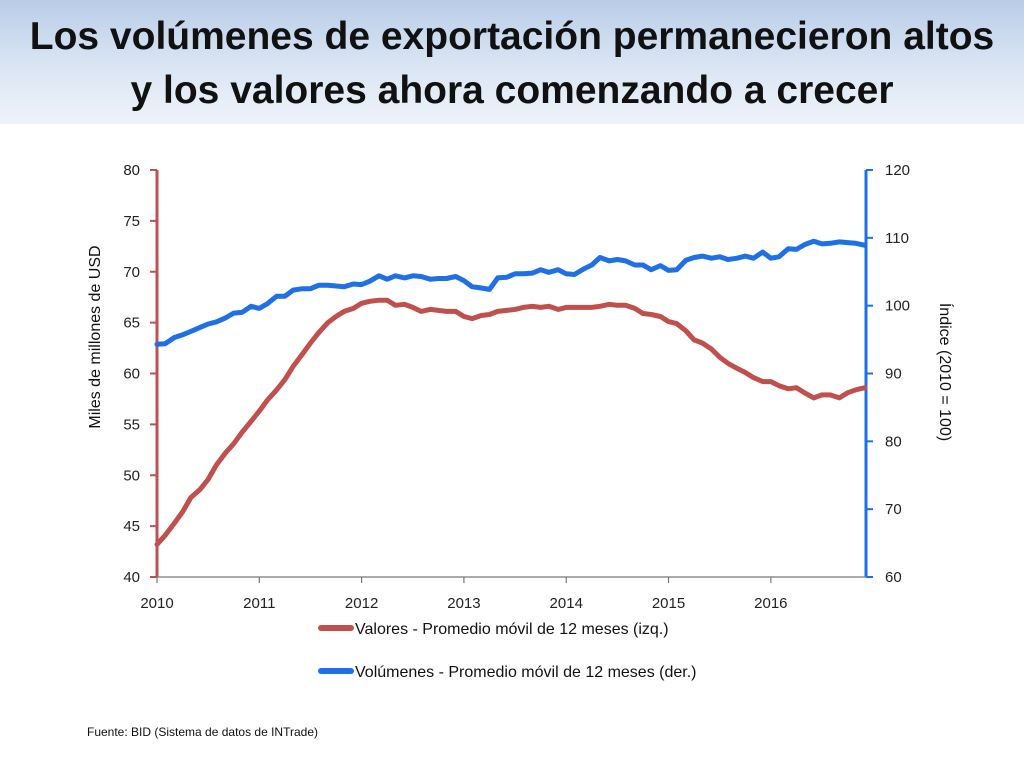 Image resolution: width=1024 pixels, height=768 pixels. I want to click on x-tick-label: 2016, so click(770, 603).